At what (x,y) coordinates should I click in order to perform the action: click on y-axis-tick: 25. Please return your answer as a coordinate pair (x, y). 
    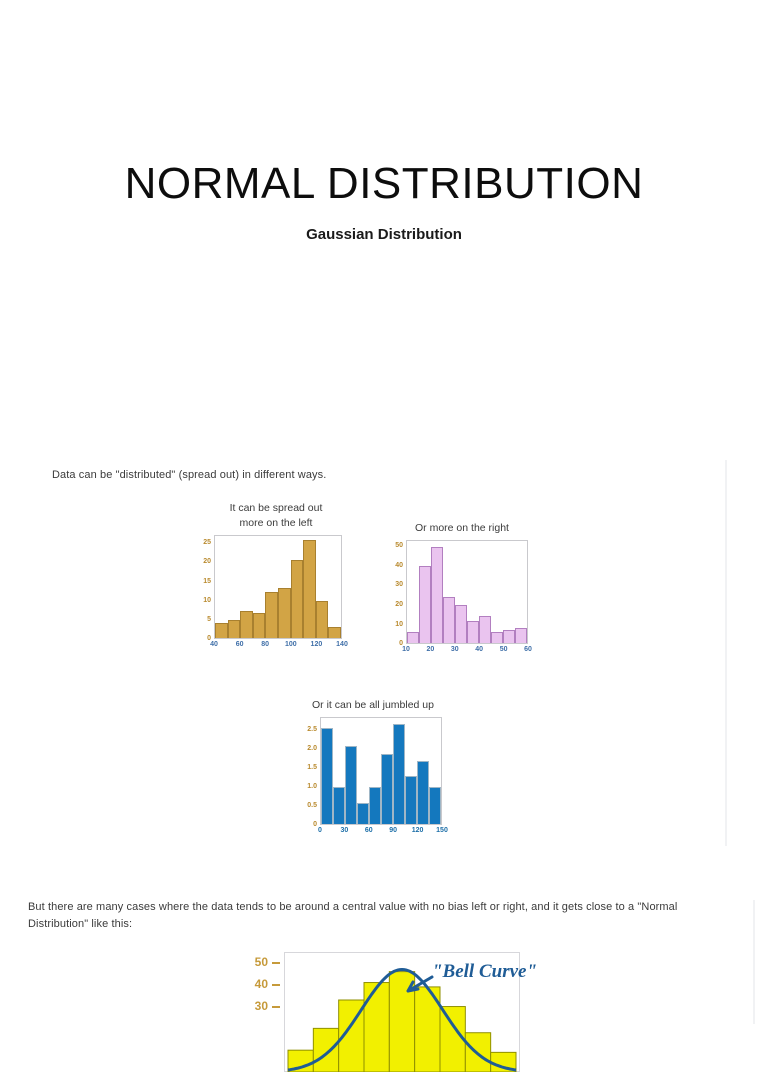
    Looking at the image, I should click on (207, 543).